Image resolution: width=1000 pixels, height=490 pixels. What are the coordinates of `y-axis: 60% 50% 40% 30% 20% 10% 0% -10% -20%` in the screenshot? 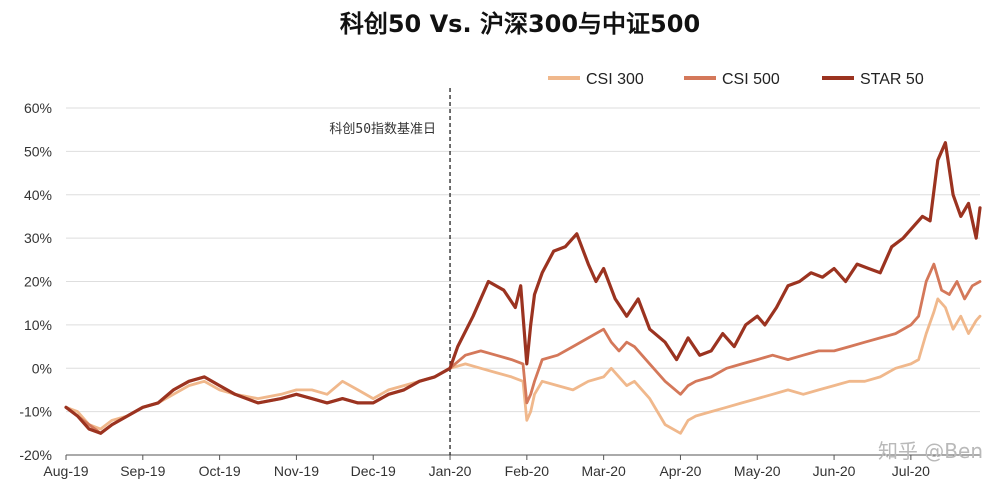 It's located at (35, 281).